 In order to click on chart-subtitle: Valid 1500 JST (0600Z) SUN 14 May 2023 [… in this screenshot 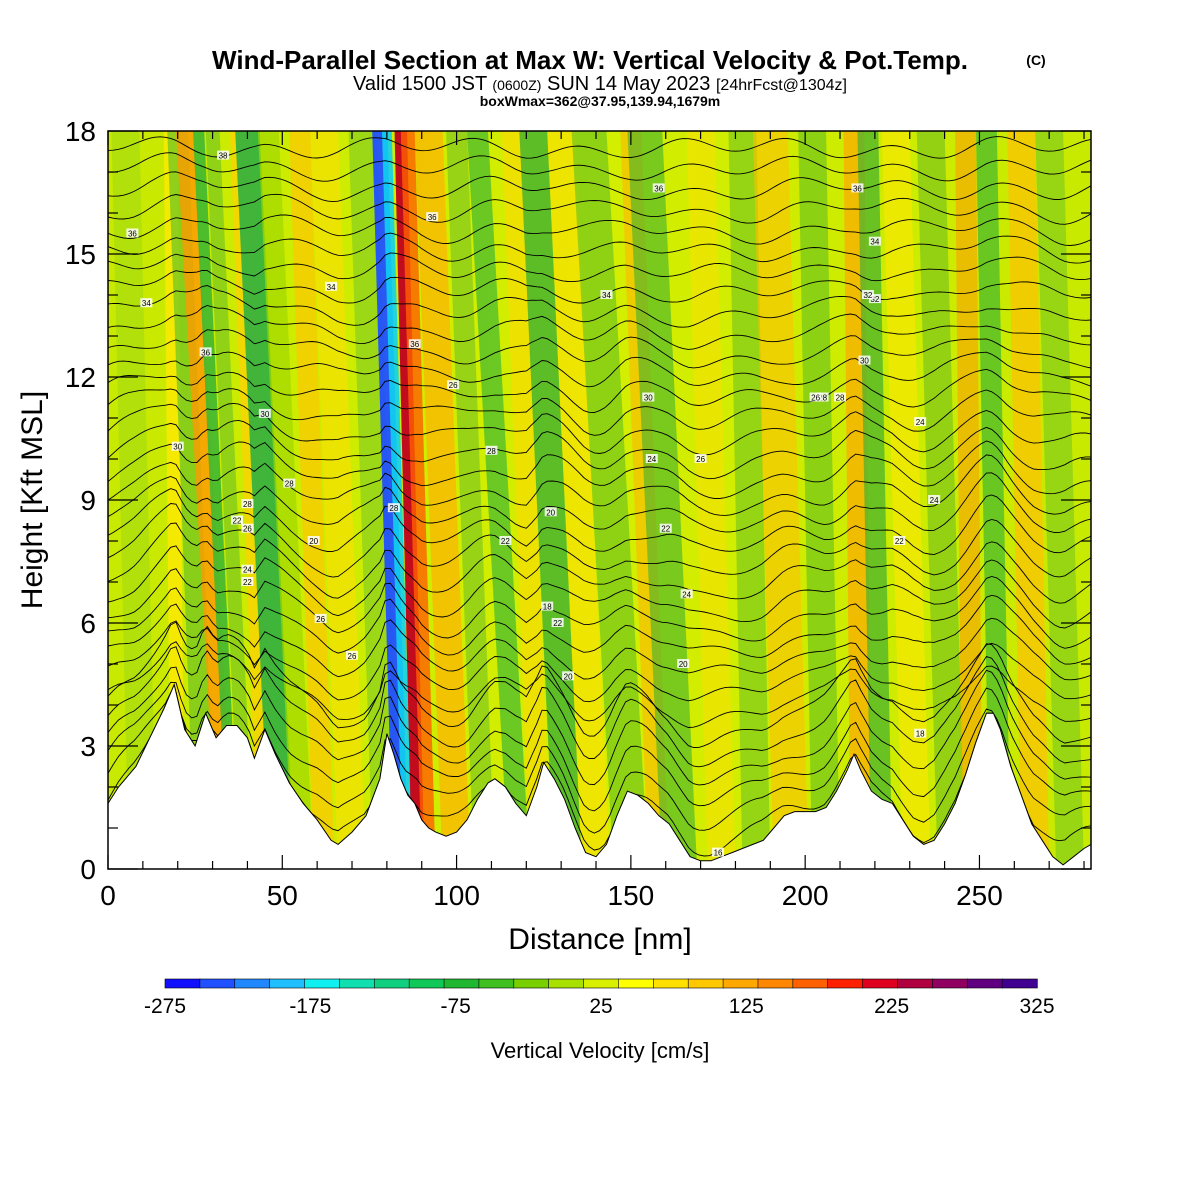, I will do `click(600, 84)`.